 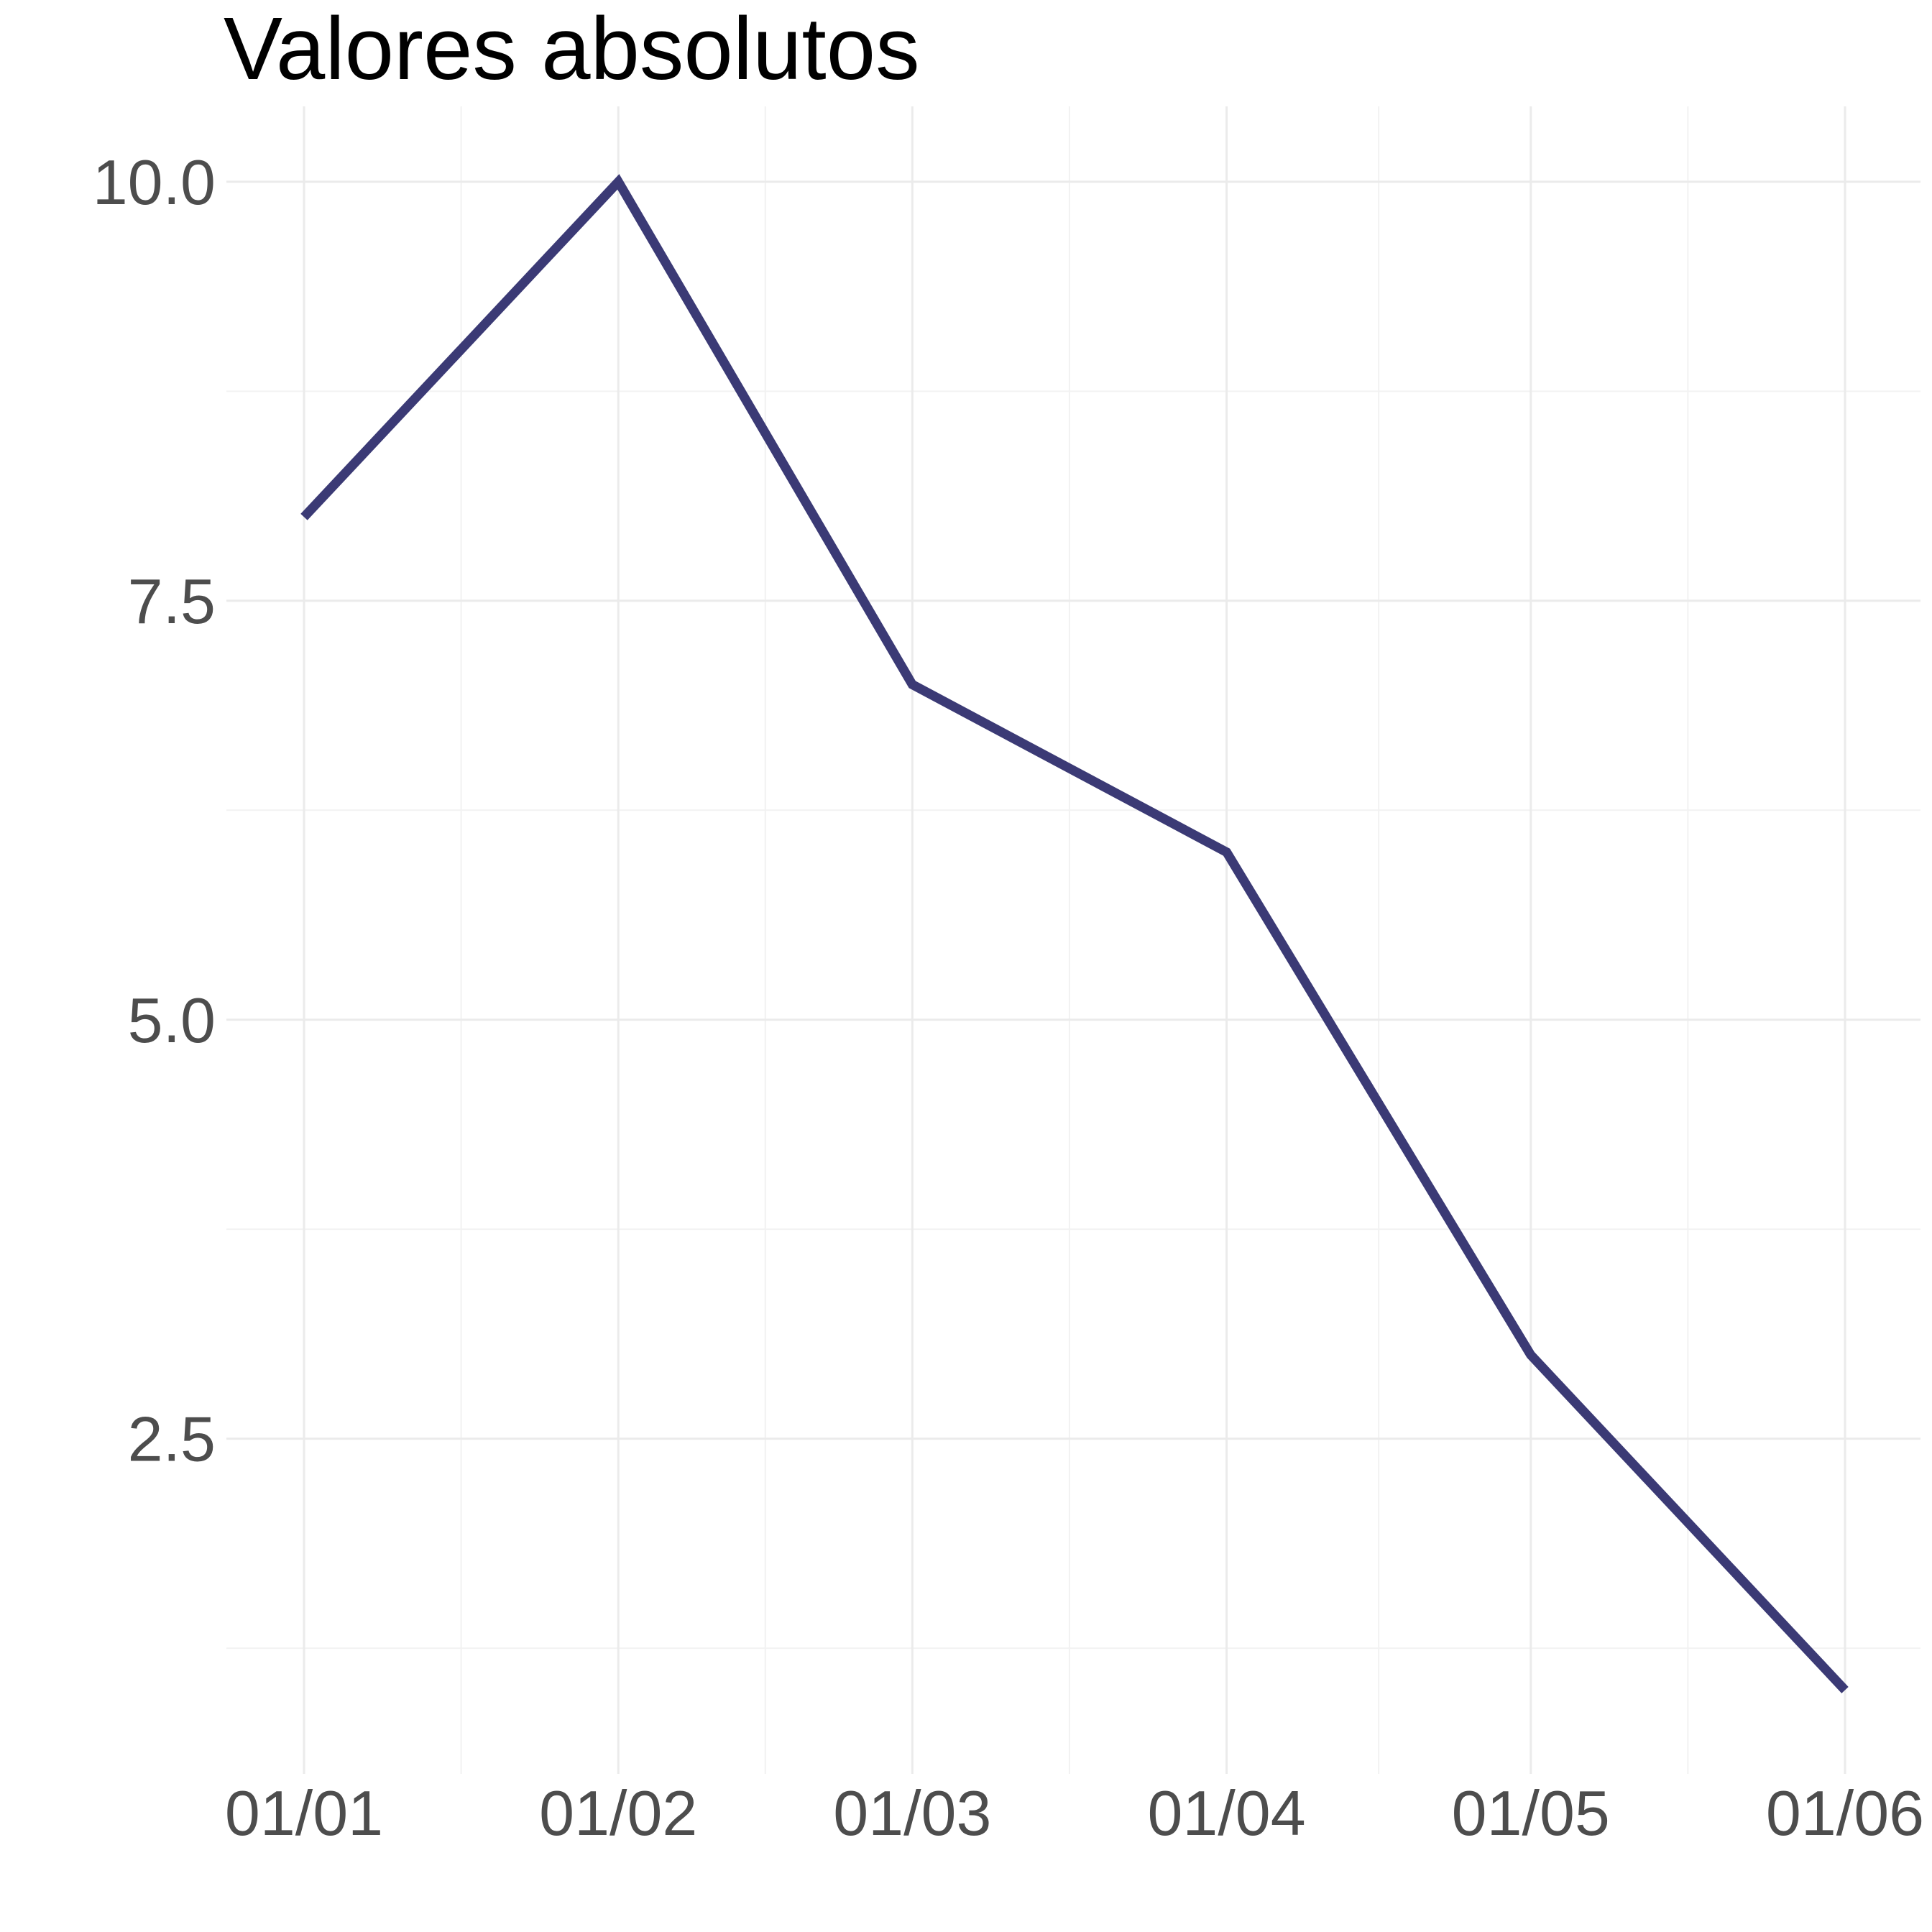 I want to click on x-tick-label: 01/04, so click(x=1226, y=1813).